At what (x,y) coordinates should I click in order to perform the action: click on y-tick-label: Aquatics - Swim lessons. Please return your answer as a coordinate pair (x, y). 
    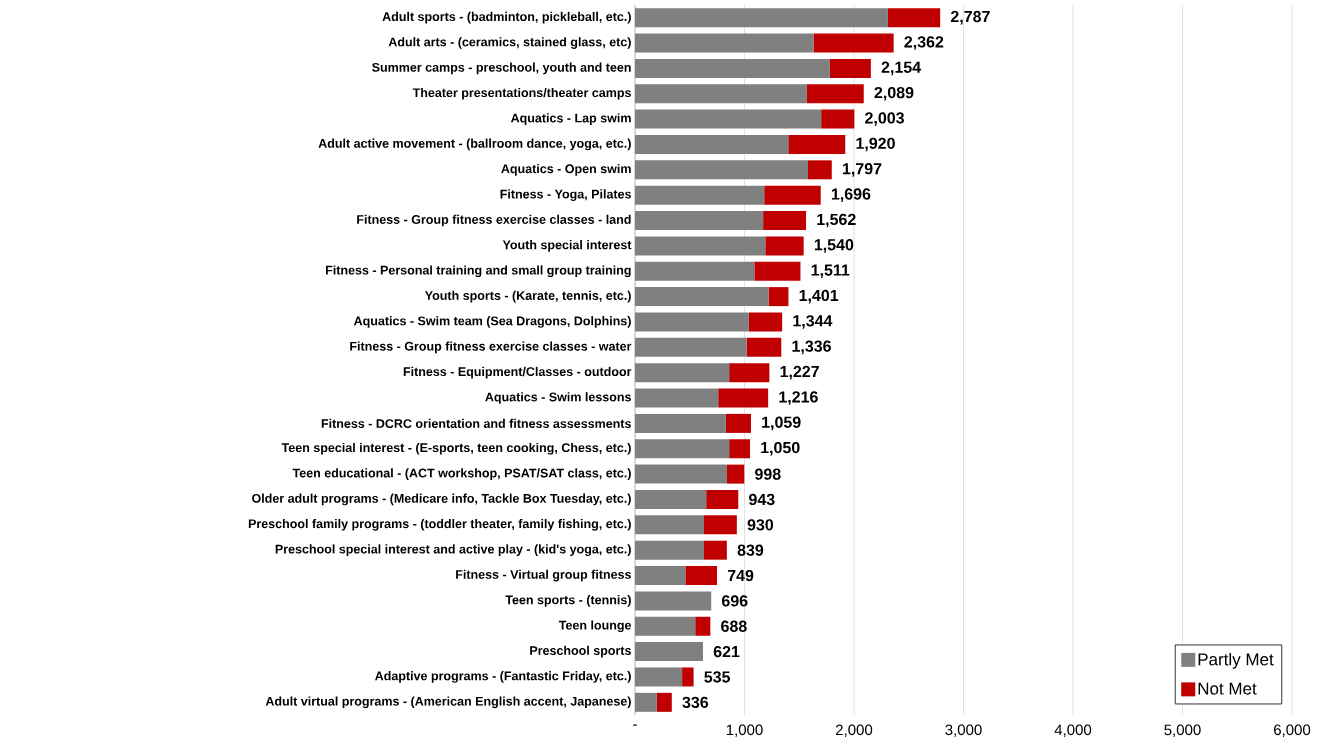
    Looking at the image, I should click on (558, 398).